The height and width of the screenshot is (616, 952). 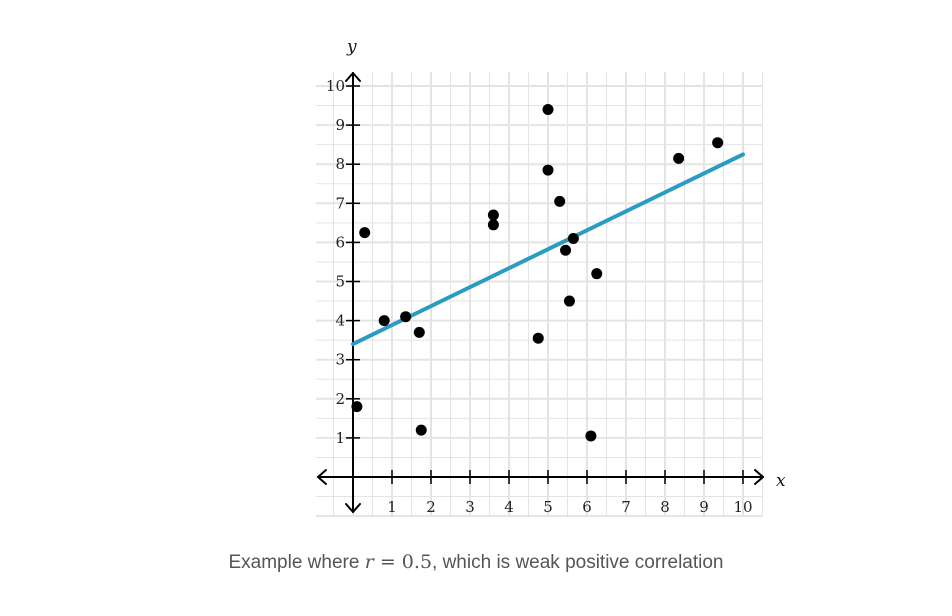 What do you see at coordinates (340, 164) in the screenshot?
I see `y-tick-label: 8` at bounding box center [340, 164].